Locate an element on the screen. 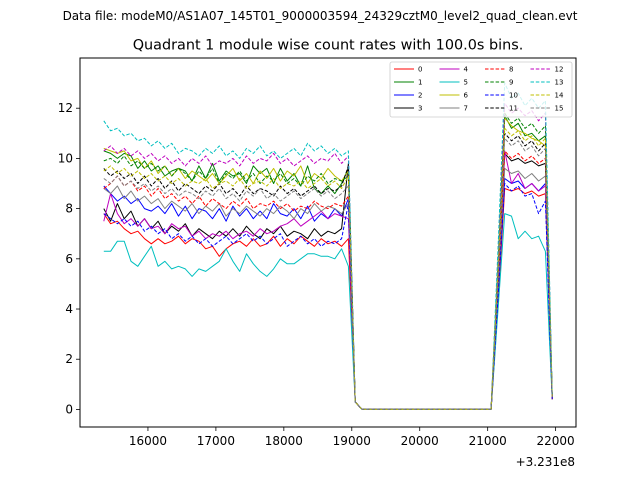  legend-label-7: 7 is located at coordinates (466, 109).